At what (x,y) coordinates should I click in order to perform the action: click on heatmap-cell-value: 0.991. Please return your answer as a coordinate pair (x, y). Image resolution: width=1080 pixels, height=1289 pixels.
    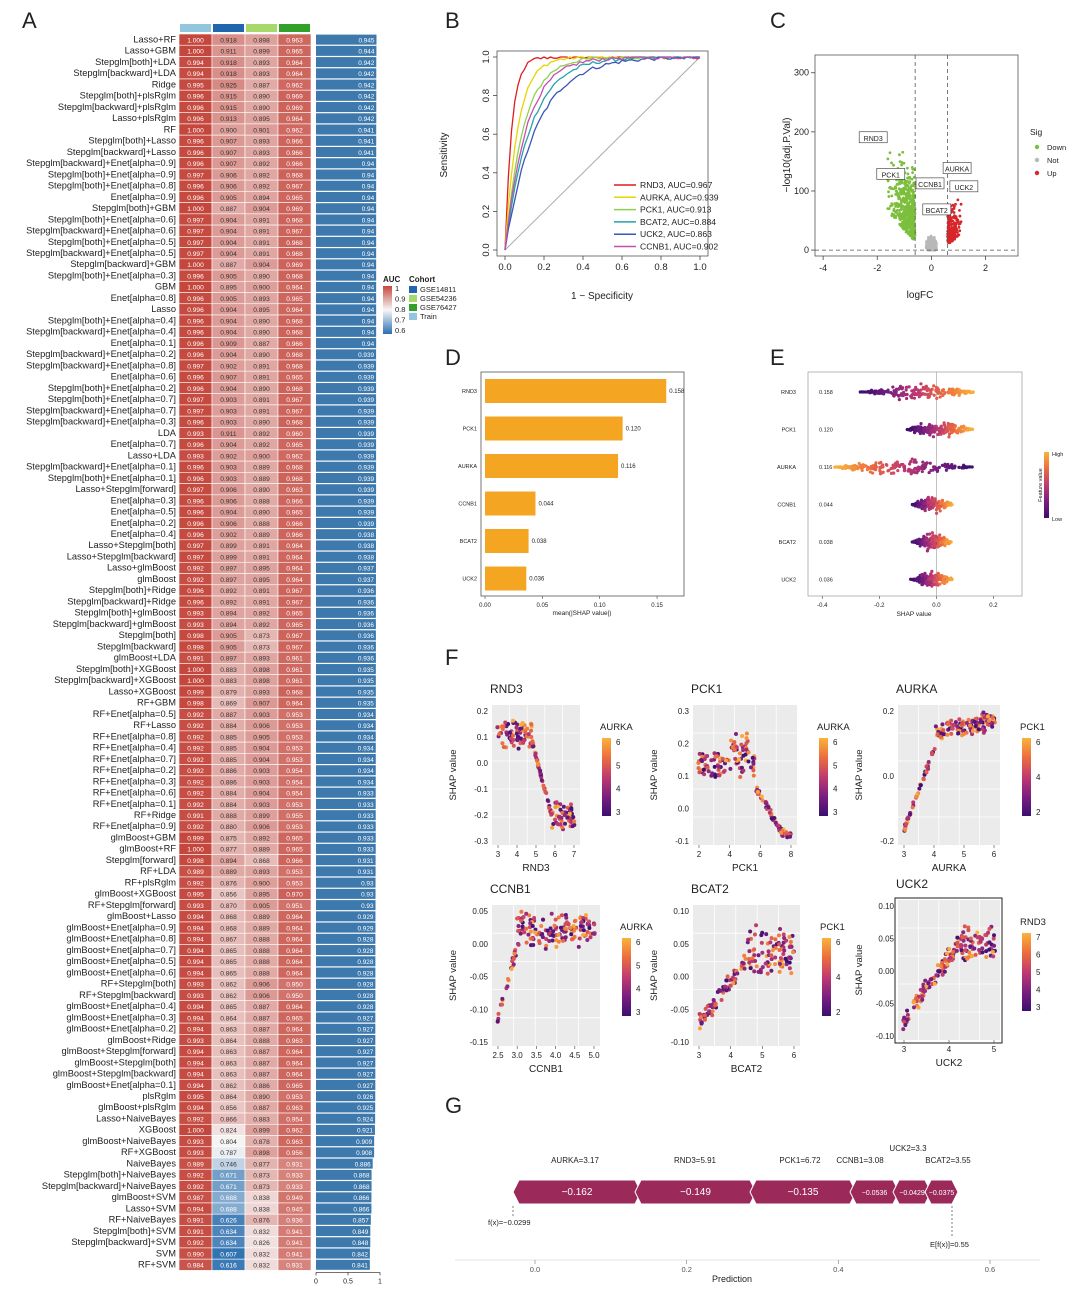
    Looking at the image, I should click on (195, 1221).